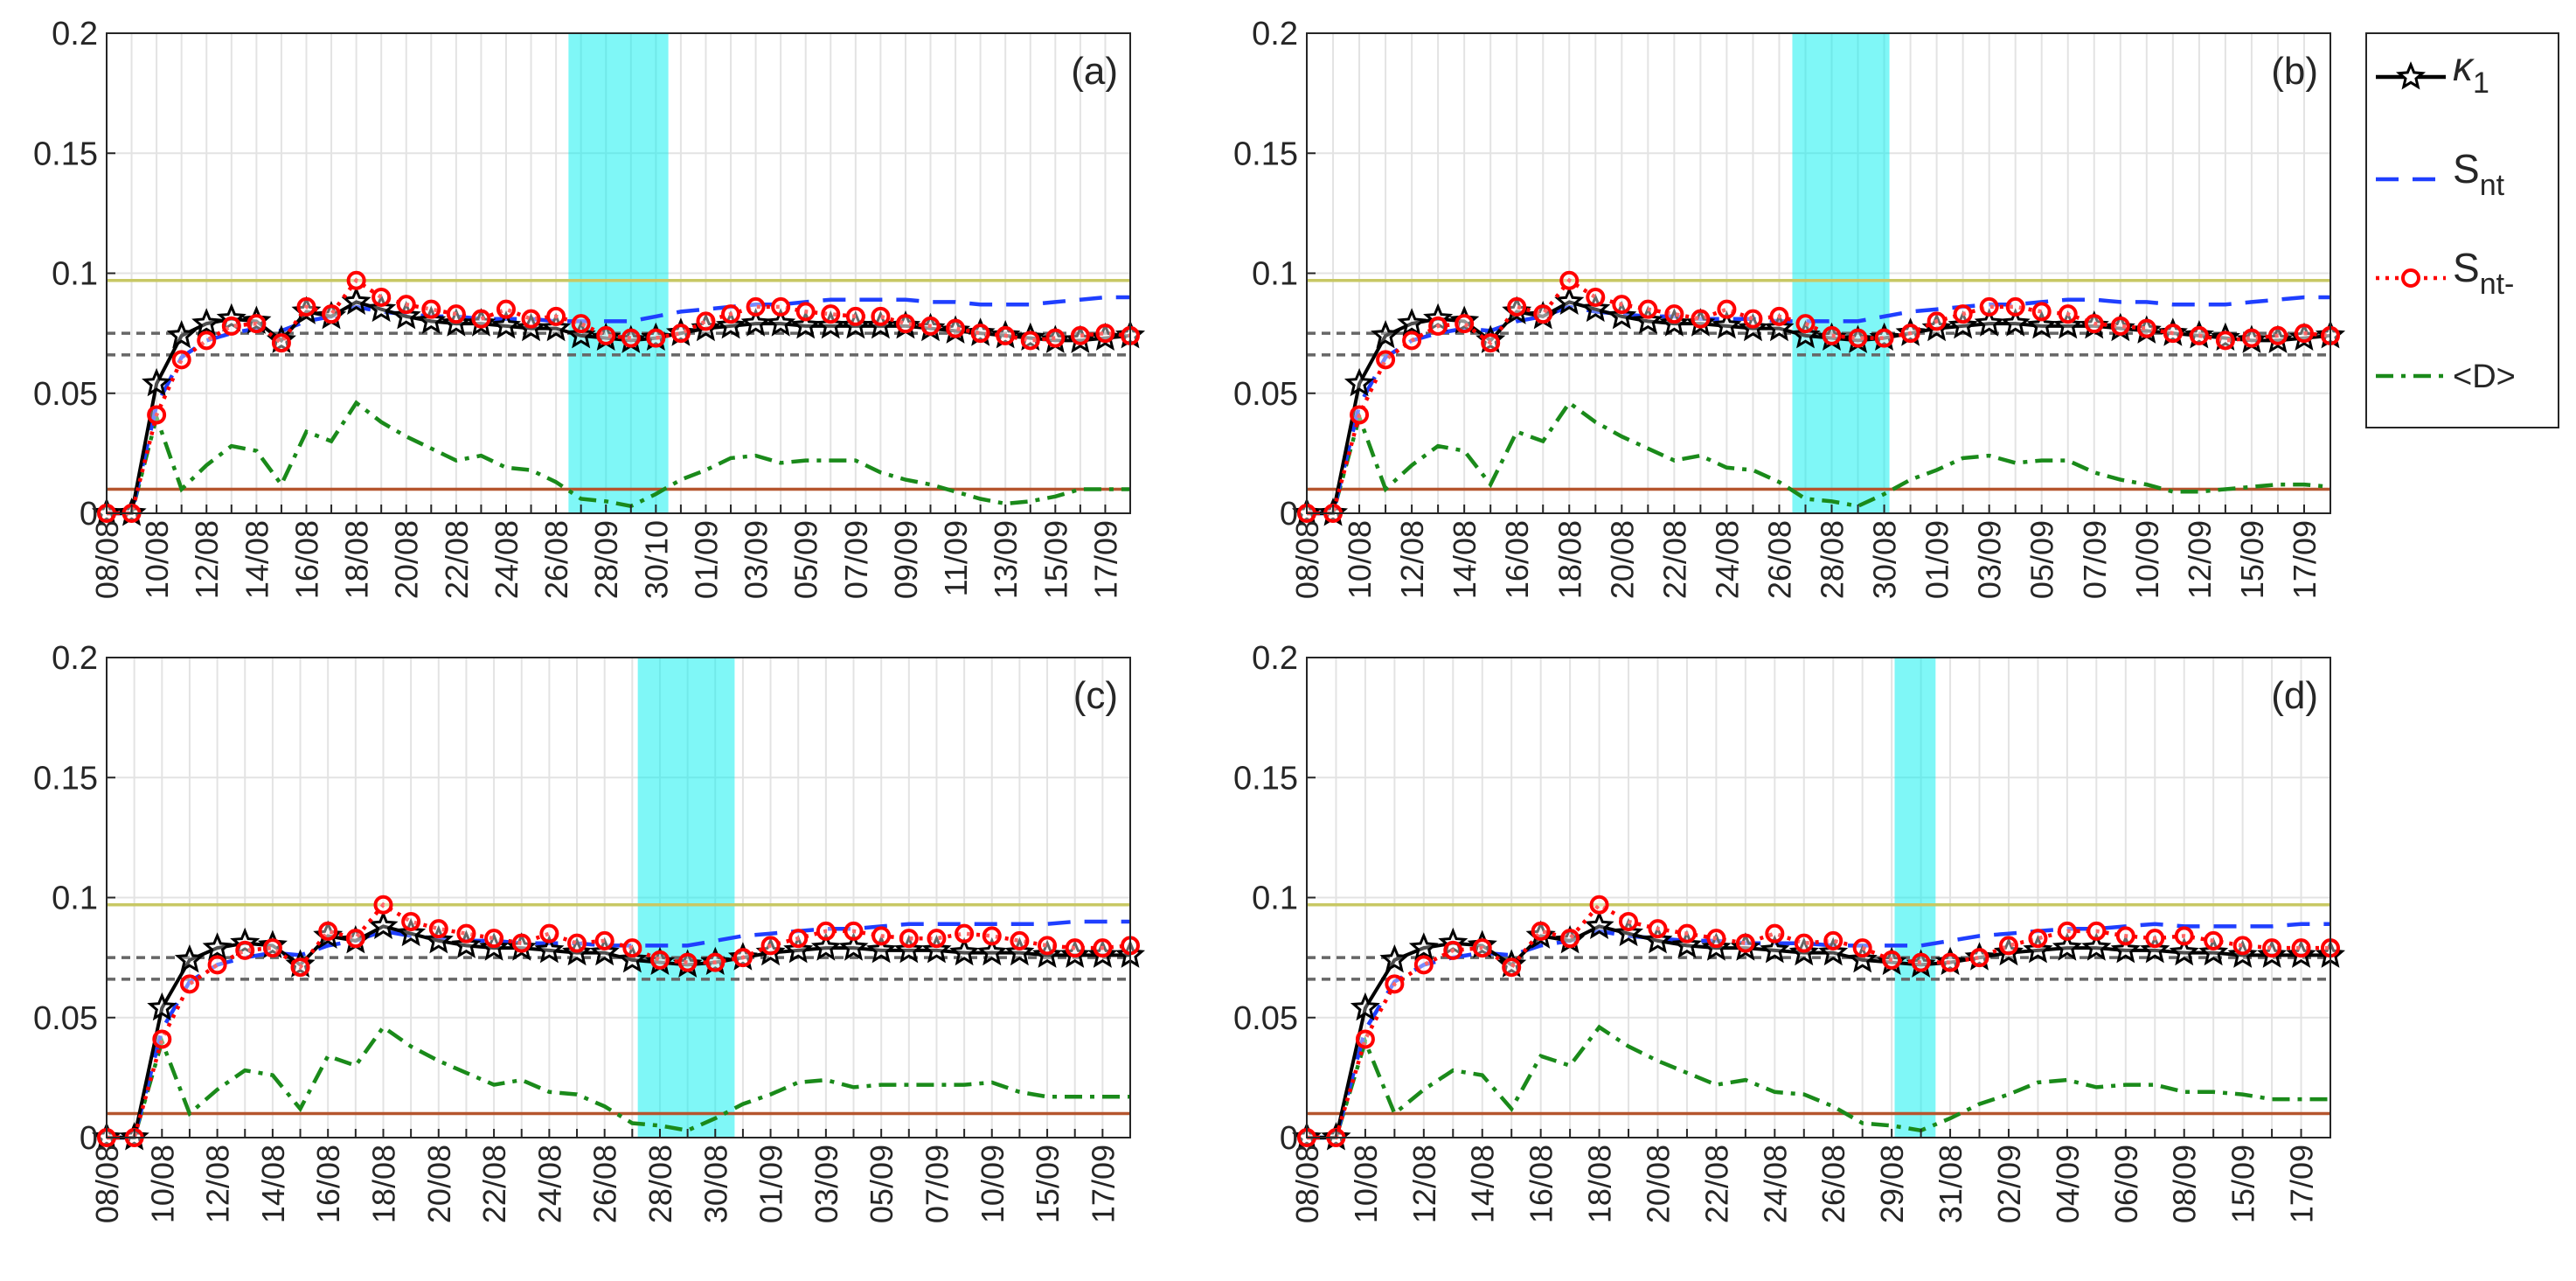 The image size is (2576, 1281). What do you see at coordinates (1658, 1184) in the screenshot?
I see `x-tick-label: 20/08` at bounding box center [1658, 1184].